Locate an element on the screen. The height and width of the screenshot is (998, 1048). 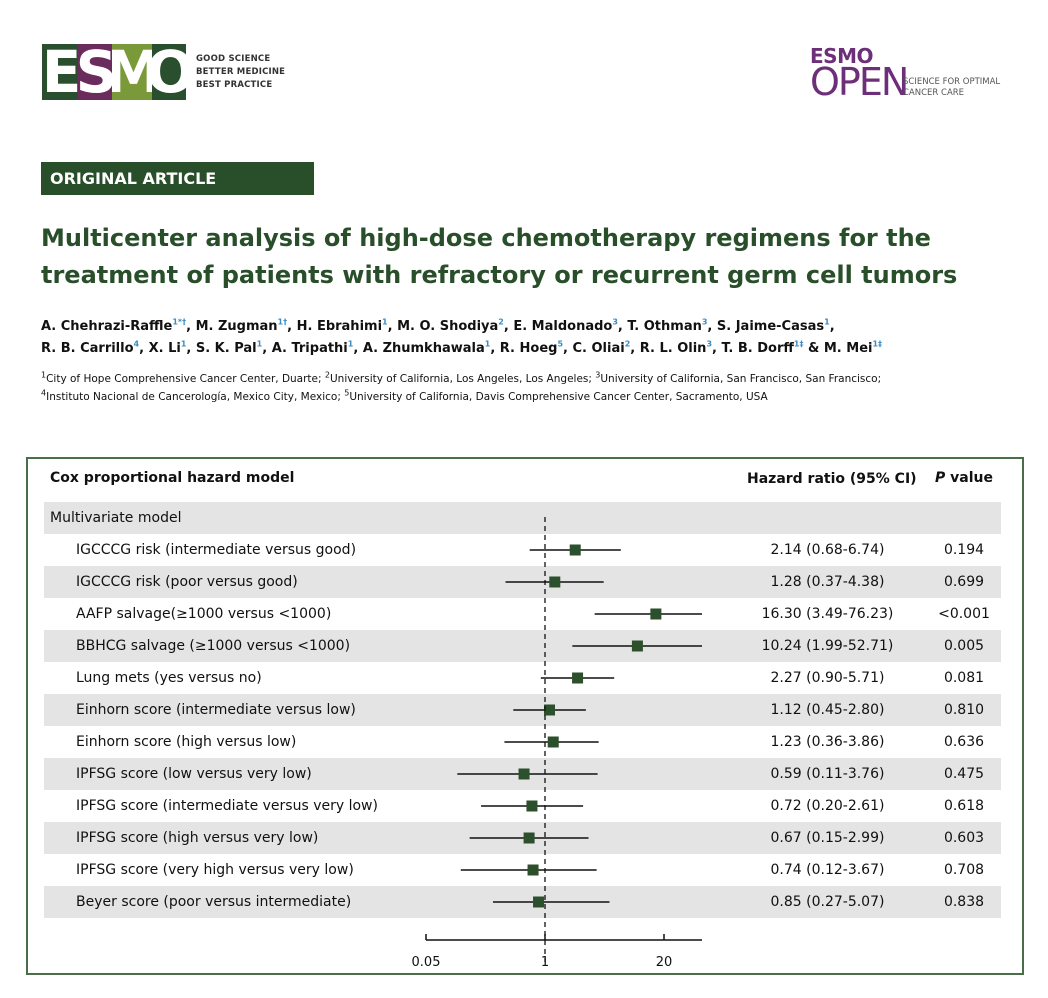
row-label: IPFSG score (very high versus very low) is located at coordinates (215, 870).